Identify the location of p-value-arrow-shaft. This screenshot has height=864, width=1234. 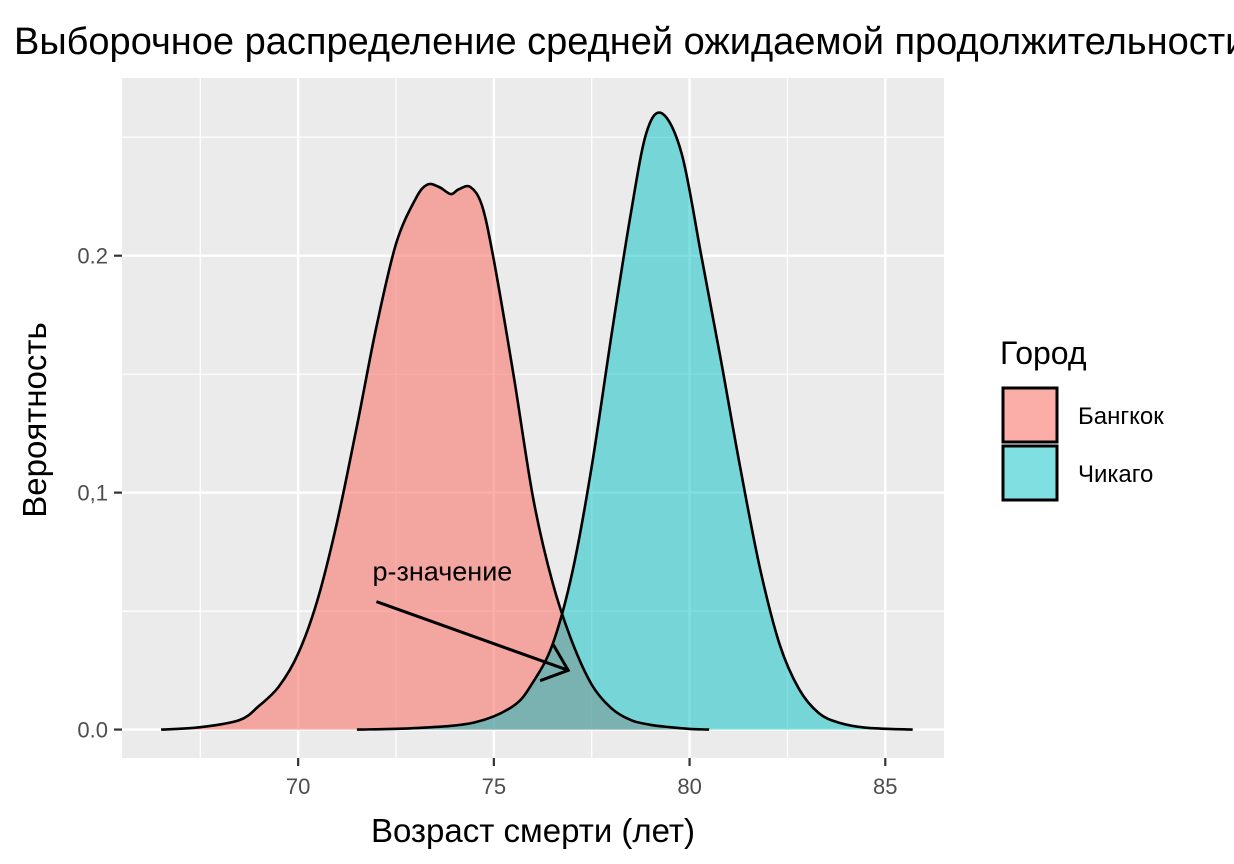
(472, 636).